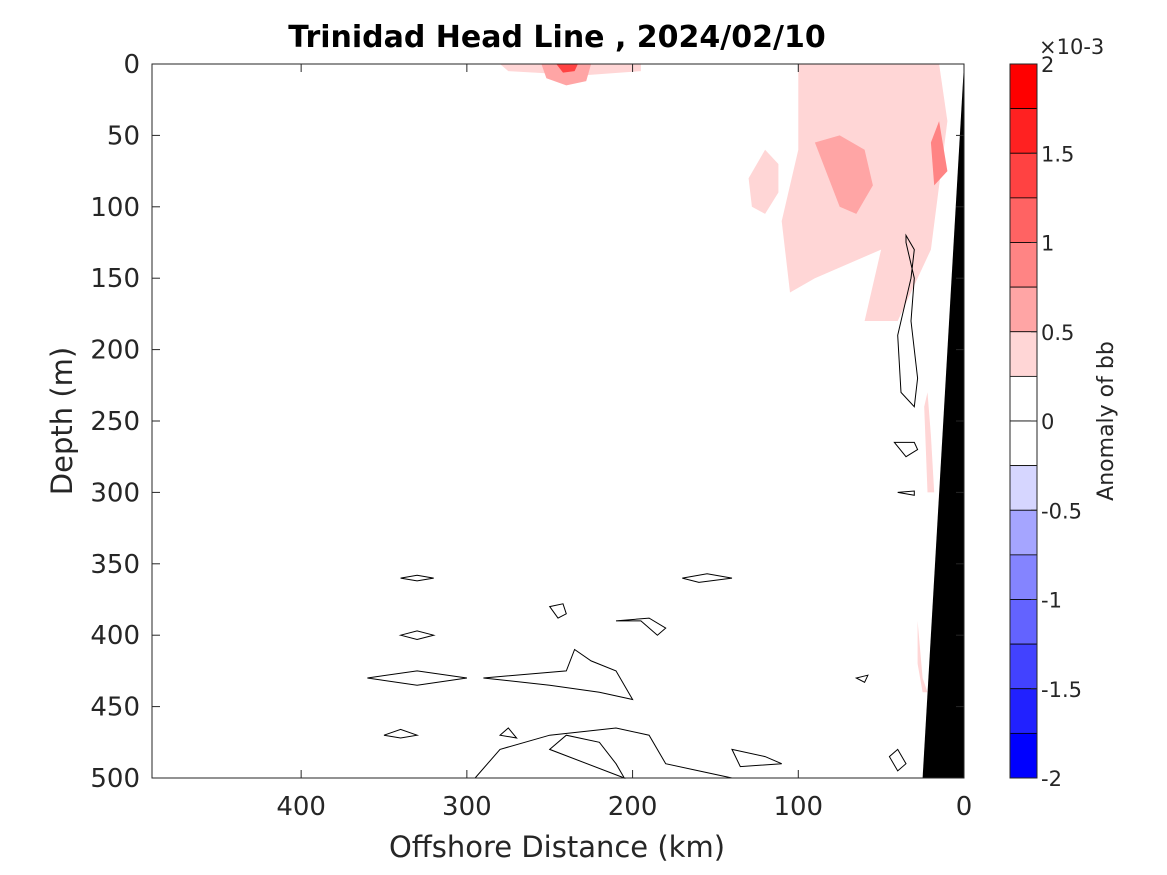 The image size is (1167, 875). Describe the element at coordinates (115, 636) in the screenshot. I see `y-tick-label: 400` at that location.